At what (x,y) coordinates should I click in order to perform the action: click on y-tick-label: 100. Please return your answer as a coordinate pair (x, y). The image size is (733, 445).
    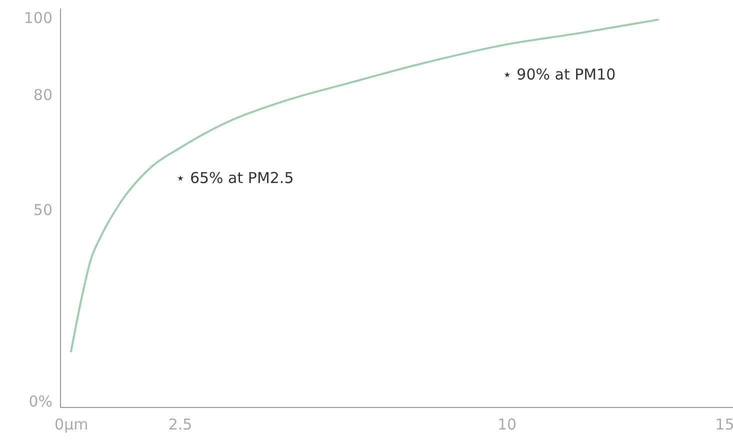
    Looking at the image, I should click on (38, 18).